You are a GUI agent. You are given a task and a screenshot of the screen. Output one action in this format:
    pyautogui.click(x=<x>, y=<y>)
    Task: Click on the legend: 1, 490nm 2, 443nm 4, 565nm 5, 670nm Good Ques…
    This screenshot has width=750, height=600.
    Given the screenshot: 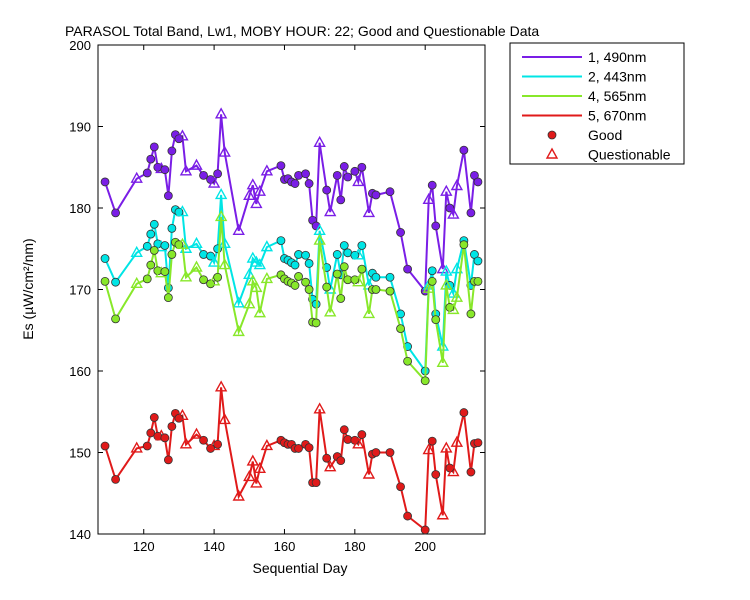 What is the action you would take?
    pyautogui.click(x=597, y=103)
    